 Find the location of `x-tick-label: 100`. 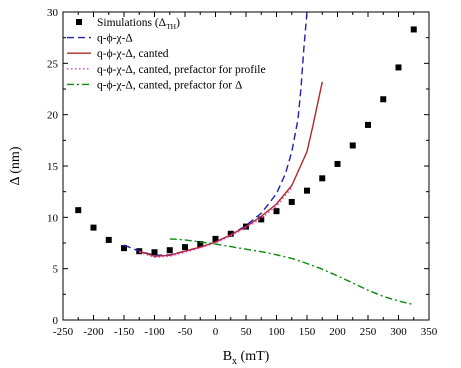

x-tick-label: 100 is located at coordinates (276, 332).